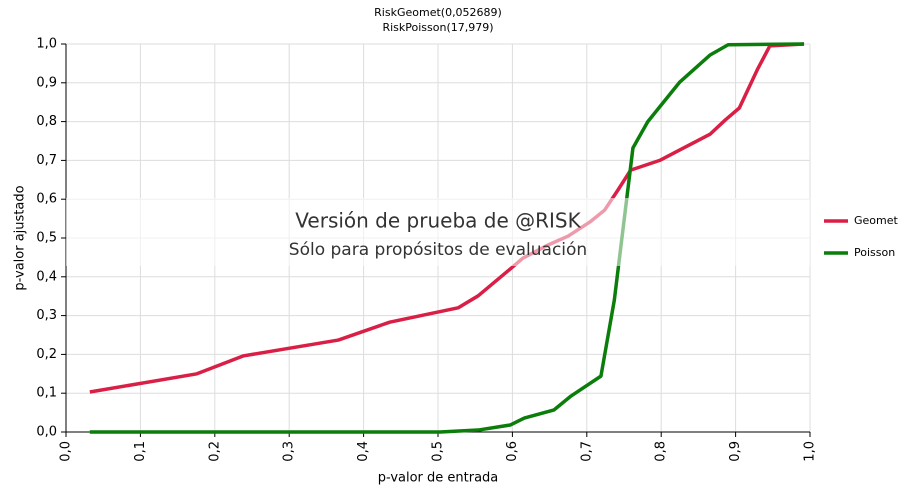 This screenshot has width=912, height=492. I want to click on watermark-text: Sólo para propósitos de evaluación, so click(438, 250).